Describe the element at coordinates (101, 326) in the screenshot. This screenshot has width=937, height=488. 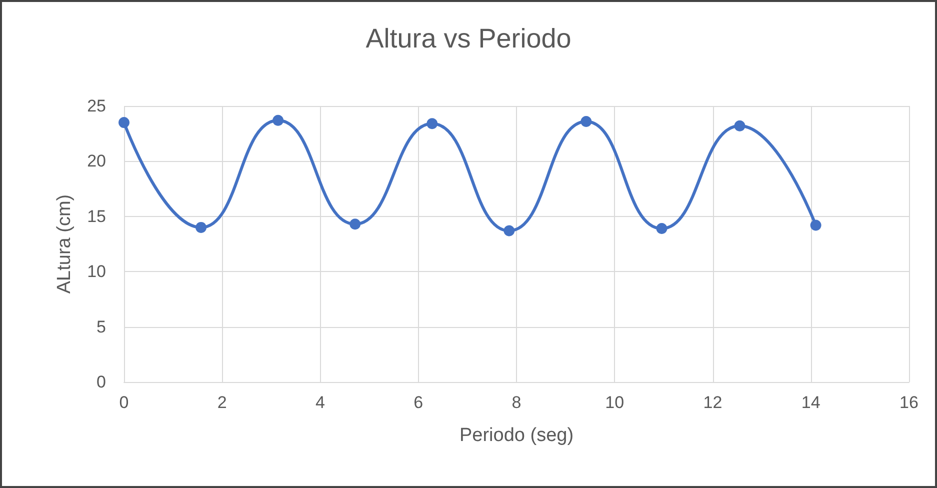
I see `y-tick-label: 5` at that location.